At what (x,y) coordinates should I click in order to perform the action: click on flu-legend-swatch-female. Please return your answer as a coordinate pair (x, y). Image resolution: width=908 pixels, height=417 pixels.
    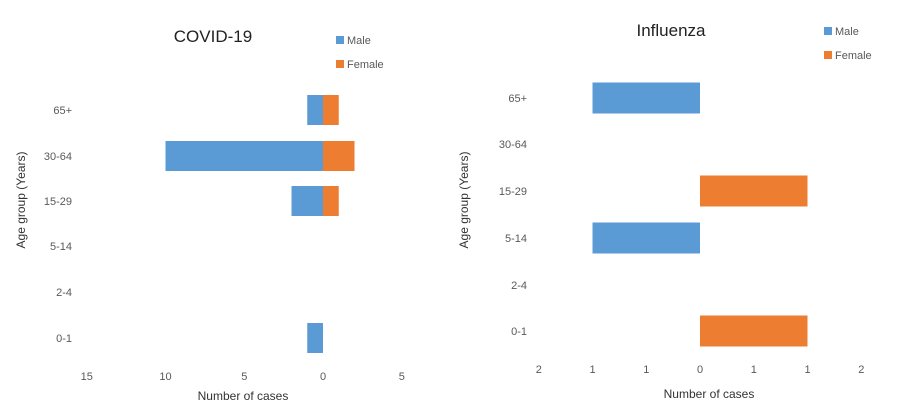
    Looking at the image, I should click on (828, 55).